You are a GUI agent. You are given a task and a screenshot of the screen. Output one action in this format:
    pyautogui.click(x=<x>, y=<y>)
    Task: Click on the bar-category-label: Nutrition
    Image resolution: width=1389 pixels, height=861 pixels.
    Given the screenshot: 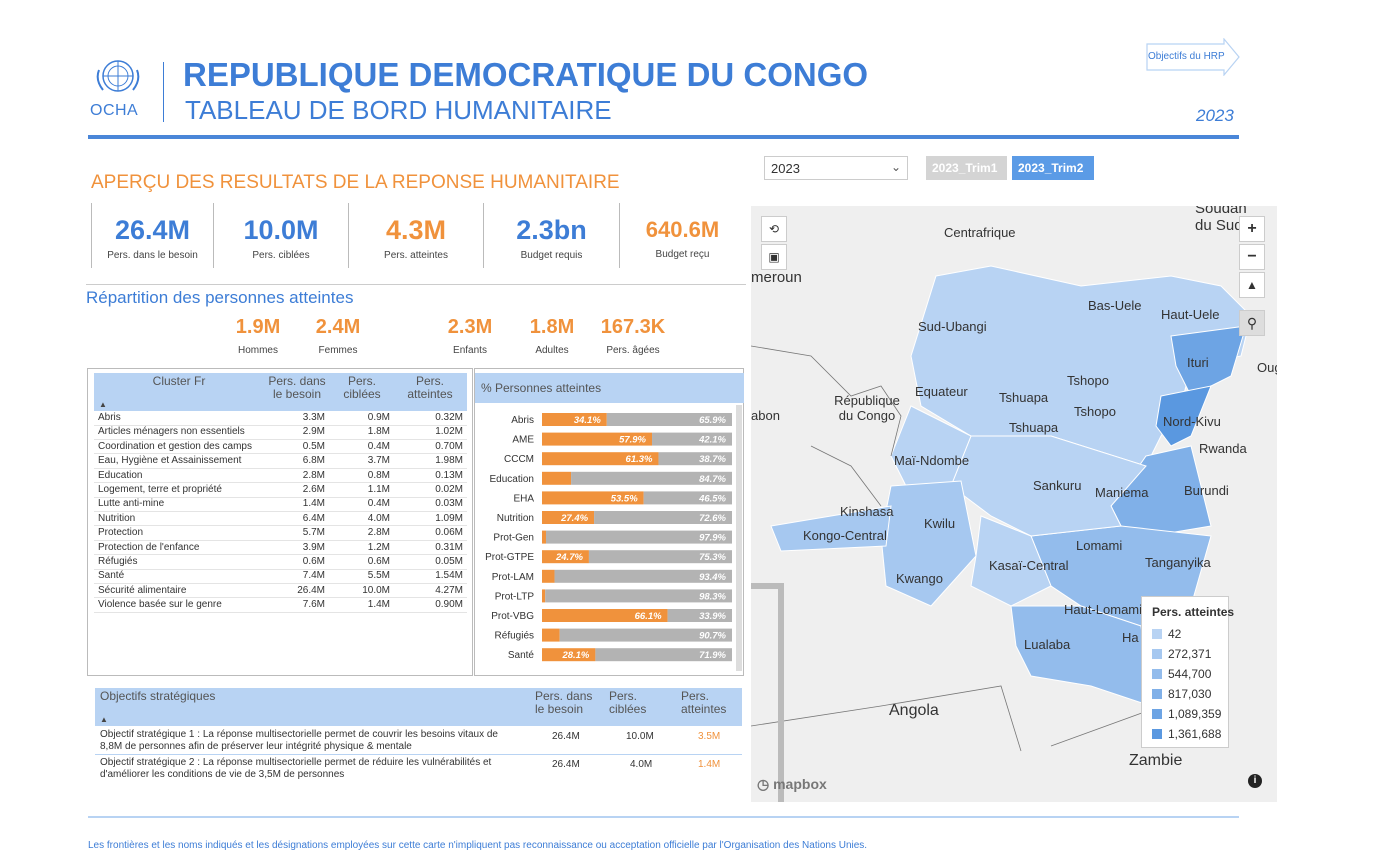 What is the action you would take?
    pyautogui.click(x=515, y=518)
    